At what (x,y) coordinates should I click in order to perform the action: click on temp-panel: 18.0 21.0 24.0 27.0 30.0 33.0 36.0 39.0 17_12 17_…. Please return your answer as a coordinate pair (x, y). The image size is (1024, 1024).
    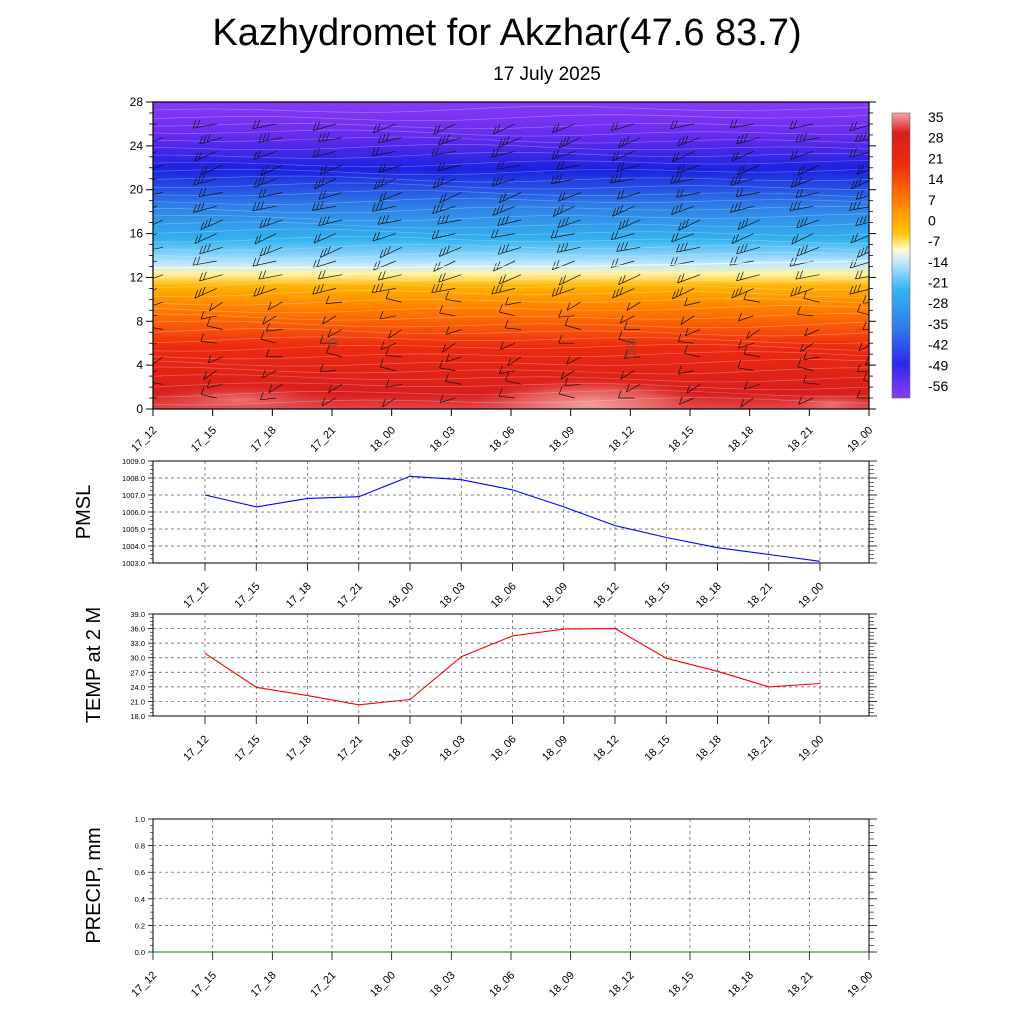
    Looking at the image, I should click on (480, 685).